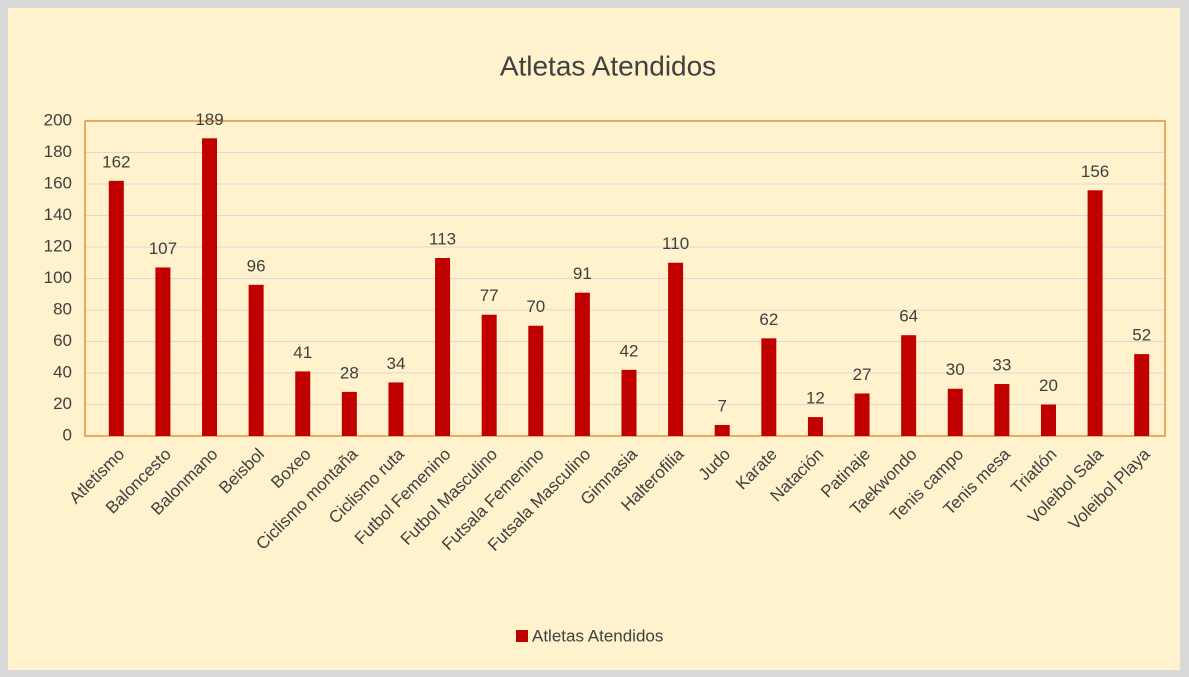 This screenshot has width=1189, height=677. What do you see at coordinates (608, 65) in the screenshot?
I see `chart-title: Atletas Atendidos` at bounding box center [608, 65].